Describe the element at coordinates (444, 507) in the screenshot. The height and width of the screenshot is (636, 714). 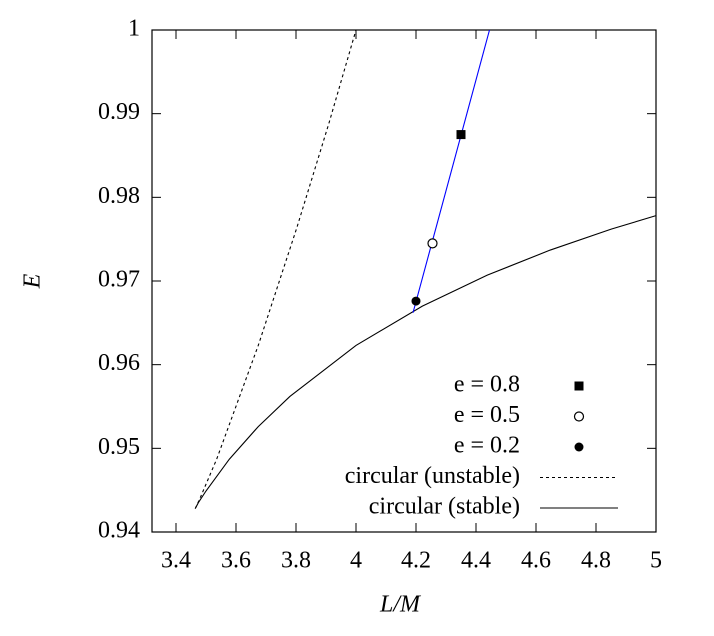
I see `legend-label: circular (stable)` at that location.